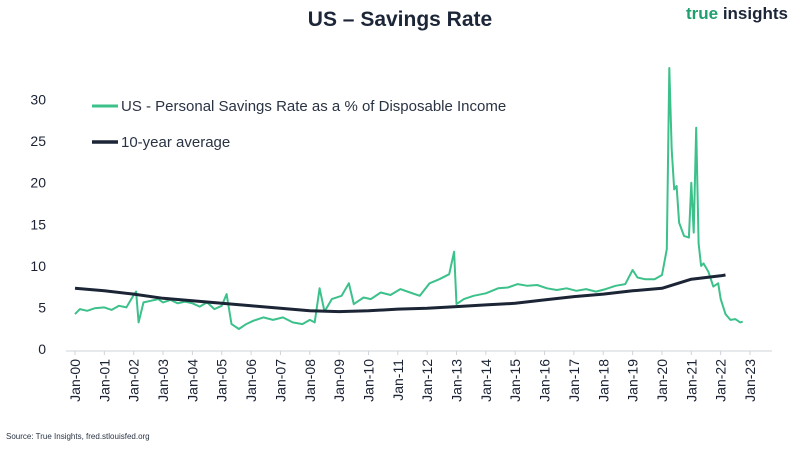  What do you see at coordinates (280, 380) in the screenshot?
I see `x-tick-label: Jan-07` at bounding box center [280, 380].